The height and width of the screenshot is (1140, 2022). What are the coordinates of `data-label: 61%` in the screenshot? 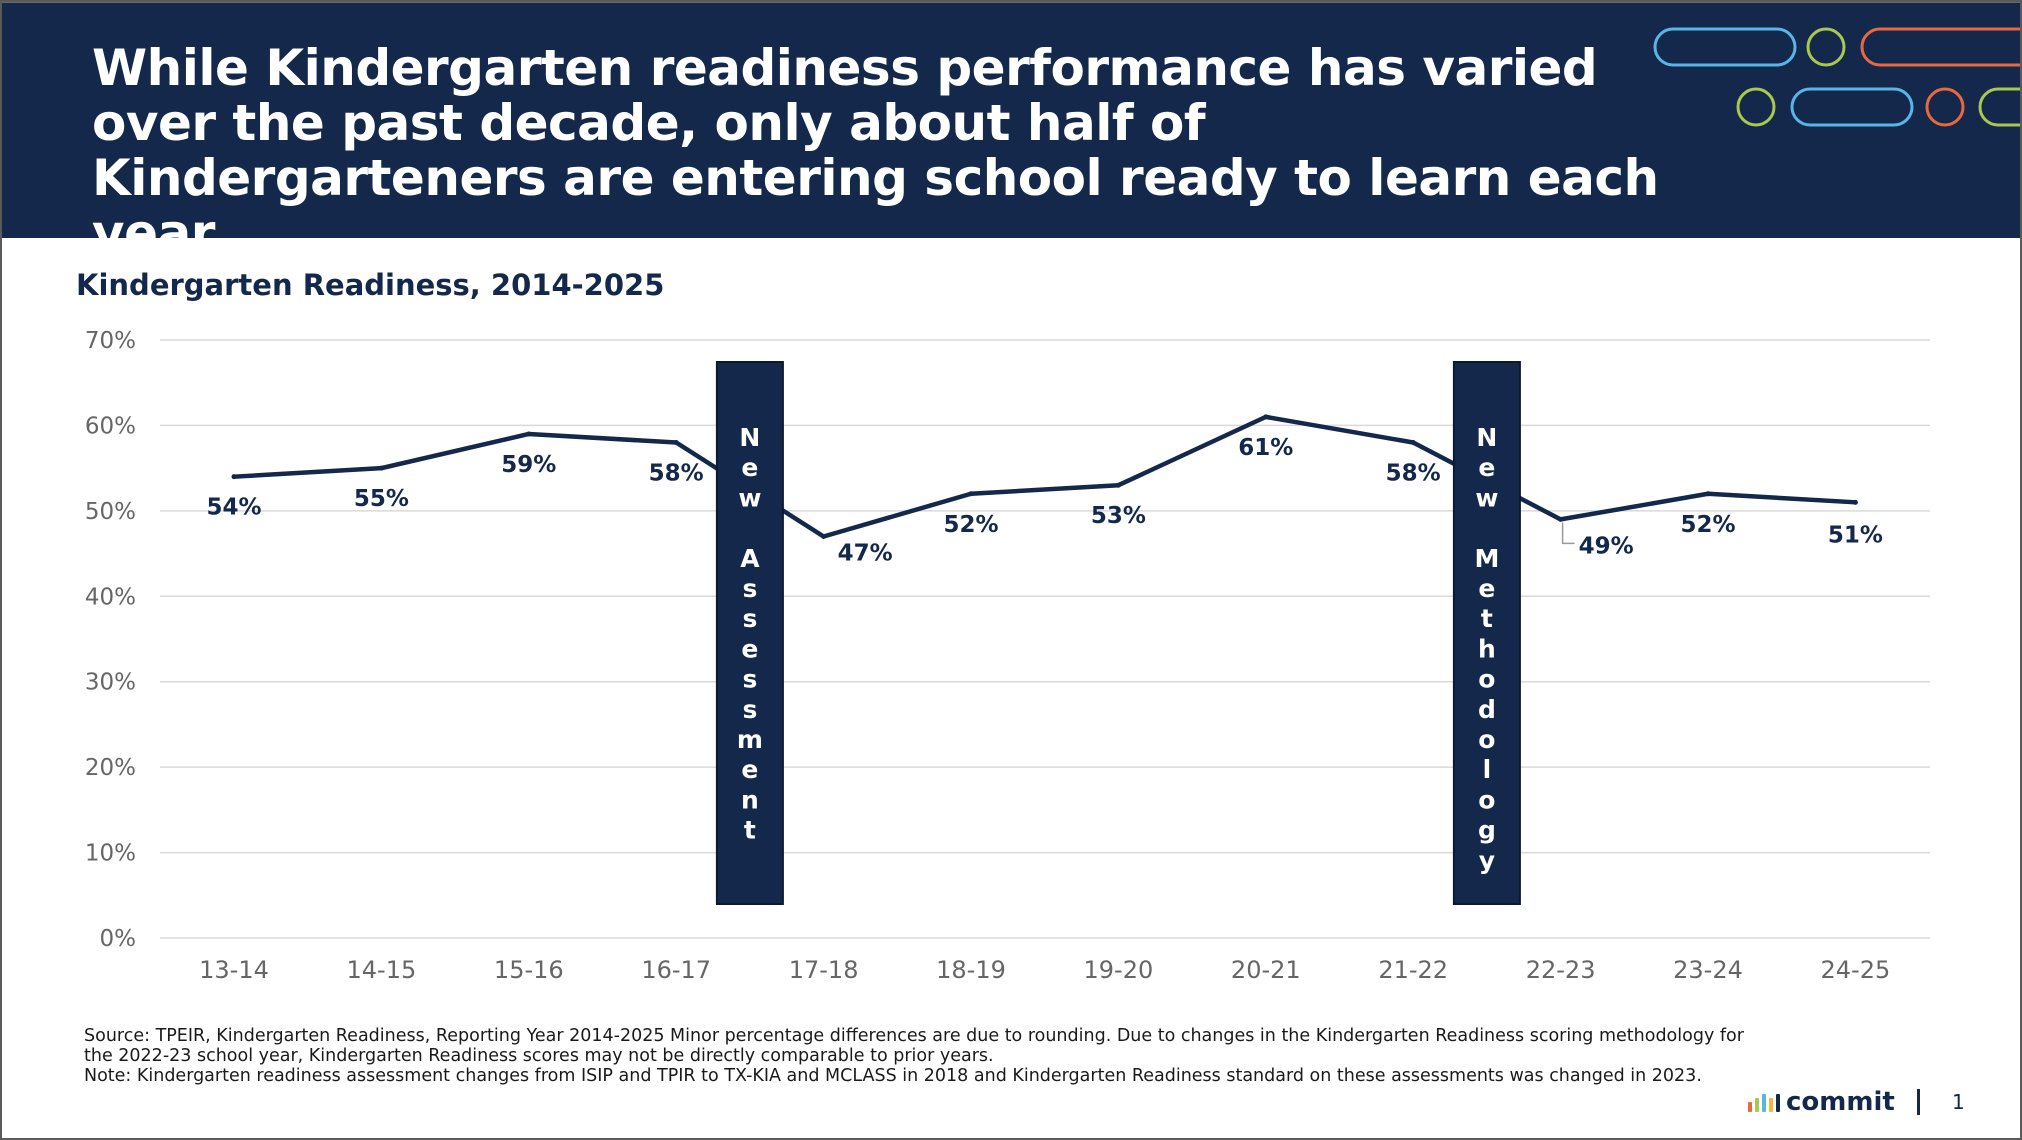 It's located at (1265, 448).